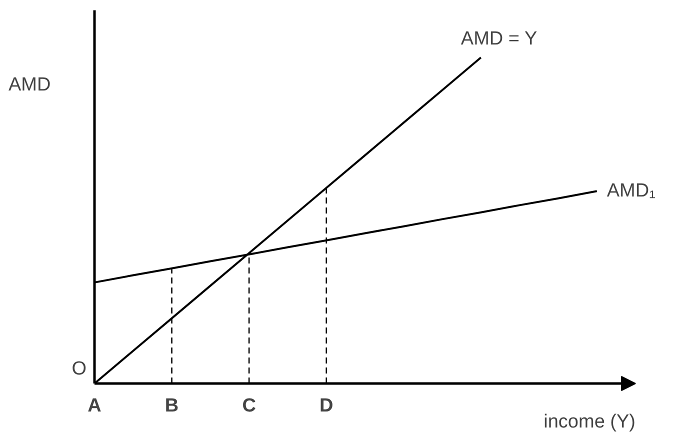 This screenshot has width=678, height=440. I want to click on y-axis-title: AMD, so click(29, 85).